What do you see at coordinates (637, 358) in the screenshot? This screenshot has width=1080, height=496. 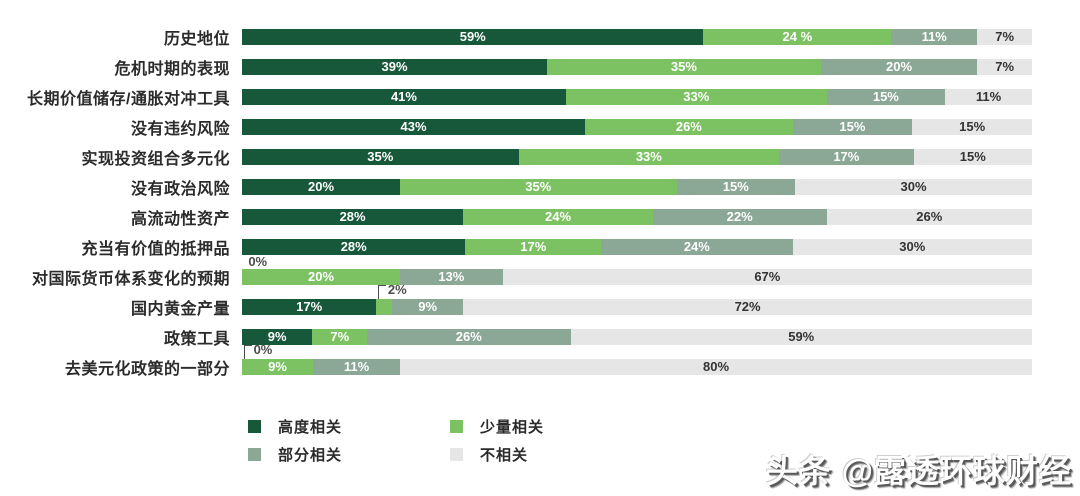 I see `stacked-bar: 9% 11% 80% 0%` at bounding box center [637, 358].